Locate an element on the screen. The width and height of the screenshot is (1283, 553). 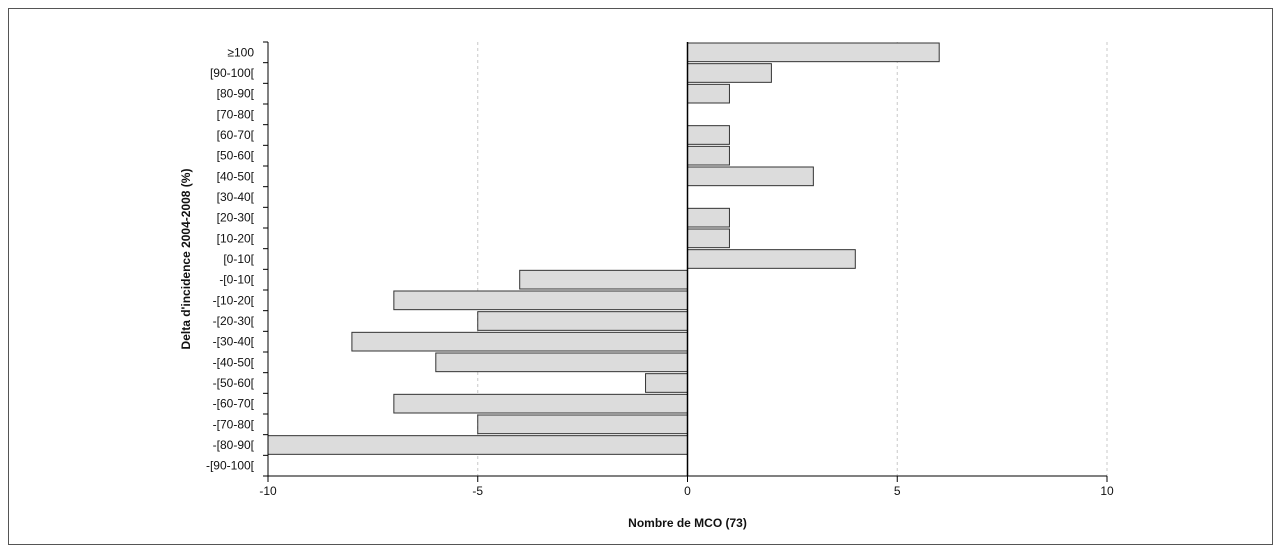
y-tick-label: -[90-100[ is located at coordinates (230, 466).